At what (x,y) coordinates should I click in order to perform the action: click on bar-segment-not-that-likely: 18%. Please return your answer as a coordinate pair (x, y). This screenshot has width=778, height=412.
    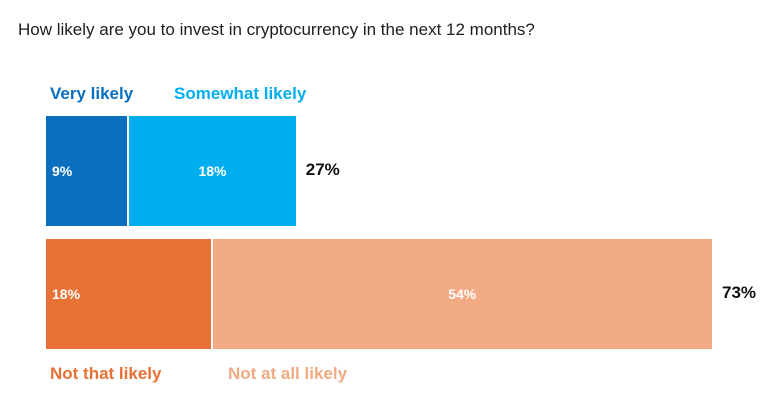
    Looking at the image, I should click on (128, 294).